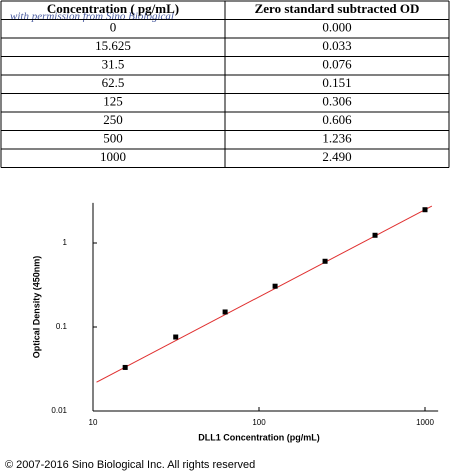 The width and height of the screenshot is (450, 476). What do you see at coordinates (336, 27) in the screenshot?
I see `table-cell: 0.000` at bounding box center [336, 27].